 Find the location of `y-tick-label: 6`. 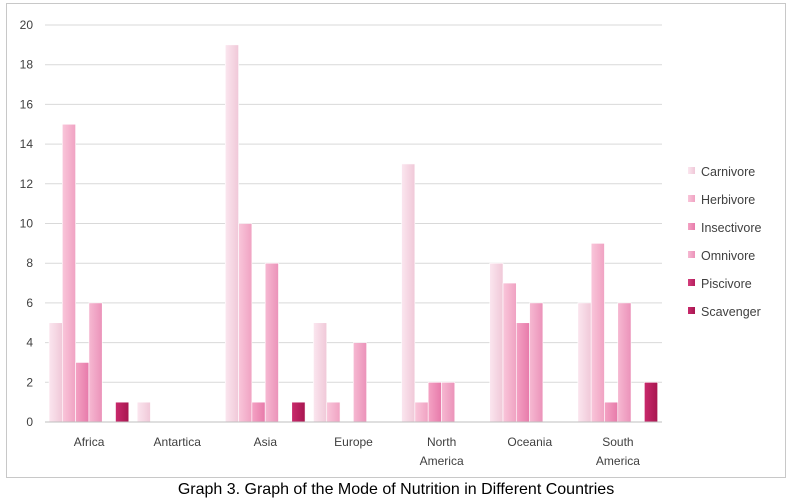

y-tick-label: 6 is located at coordinates (29, 303).